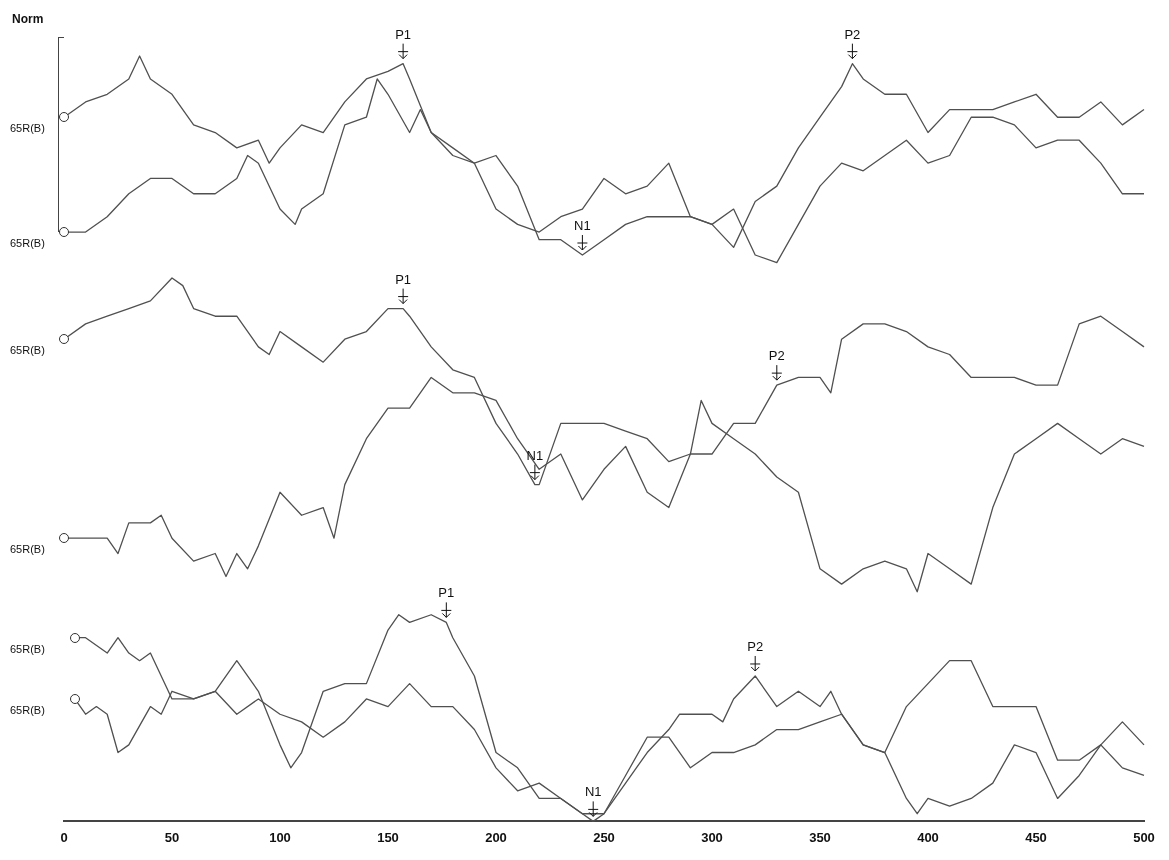 The image size is (1169, 860). I want to click on x-tick-label: 0, so click(64, 837).